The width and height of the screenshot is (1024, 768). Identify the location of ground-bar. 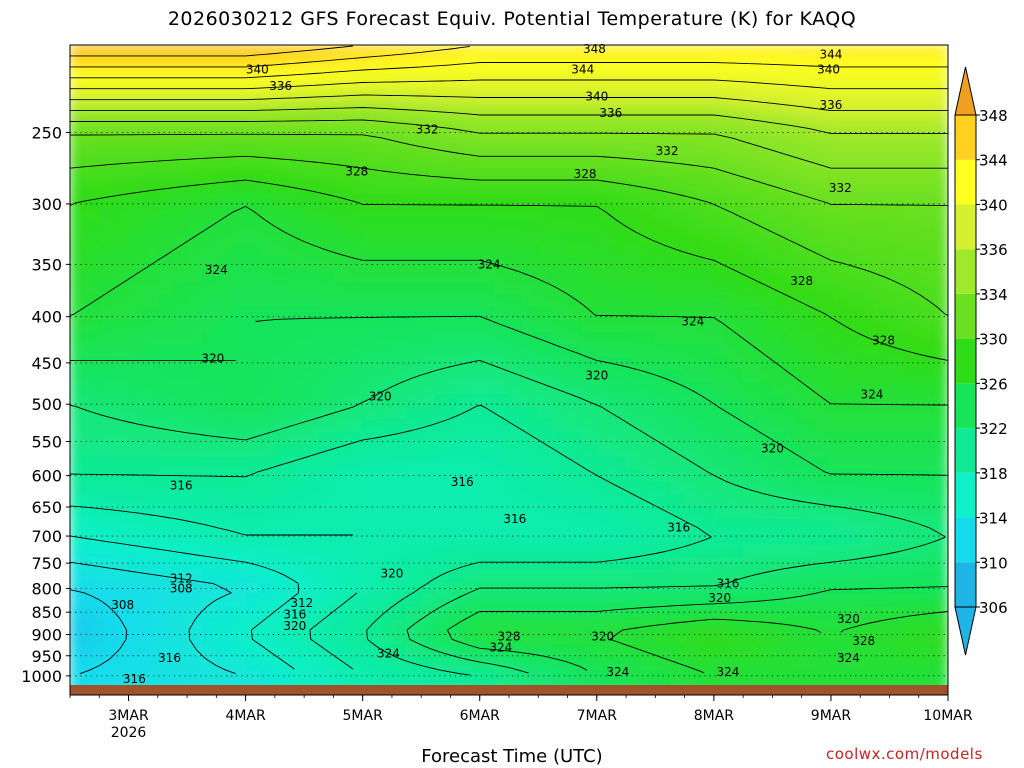
(509, 690).